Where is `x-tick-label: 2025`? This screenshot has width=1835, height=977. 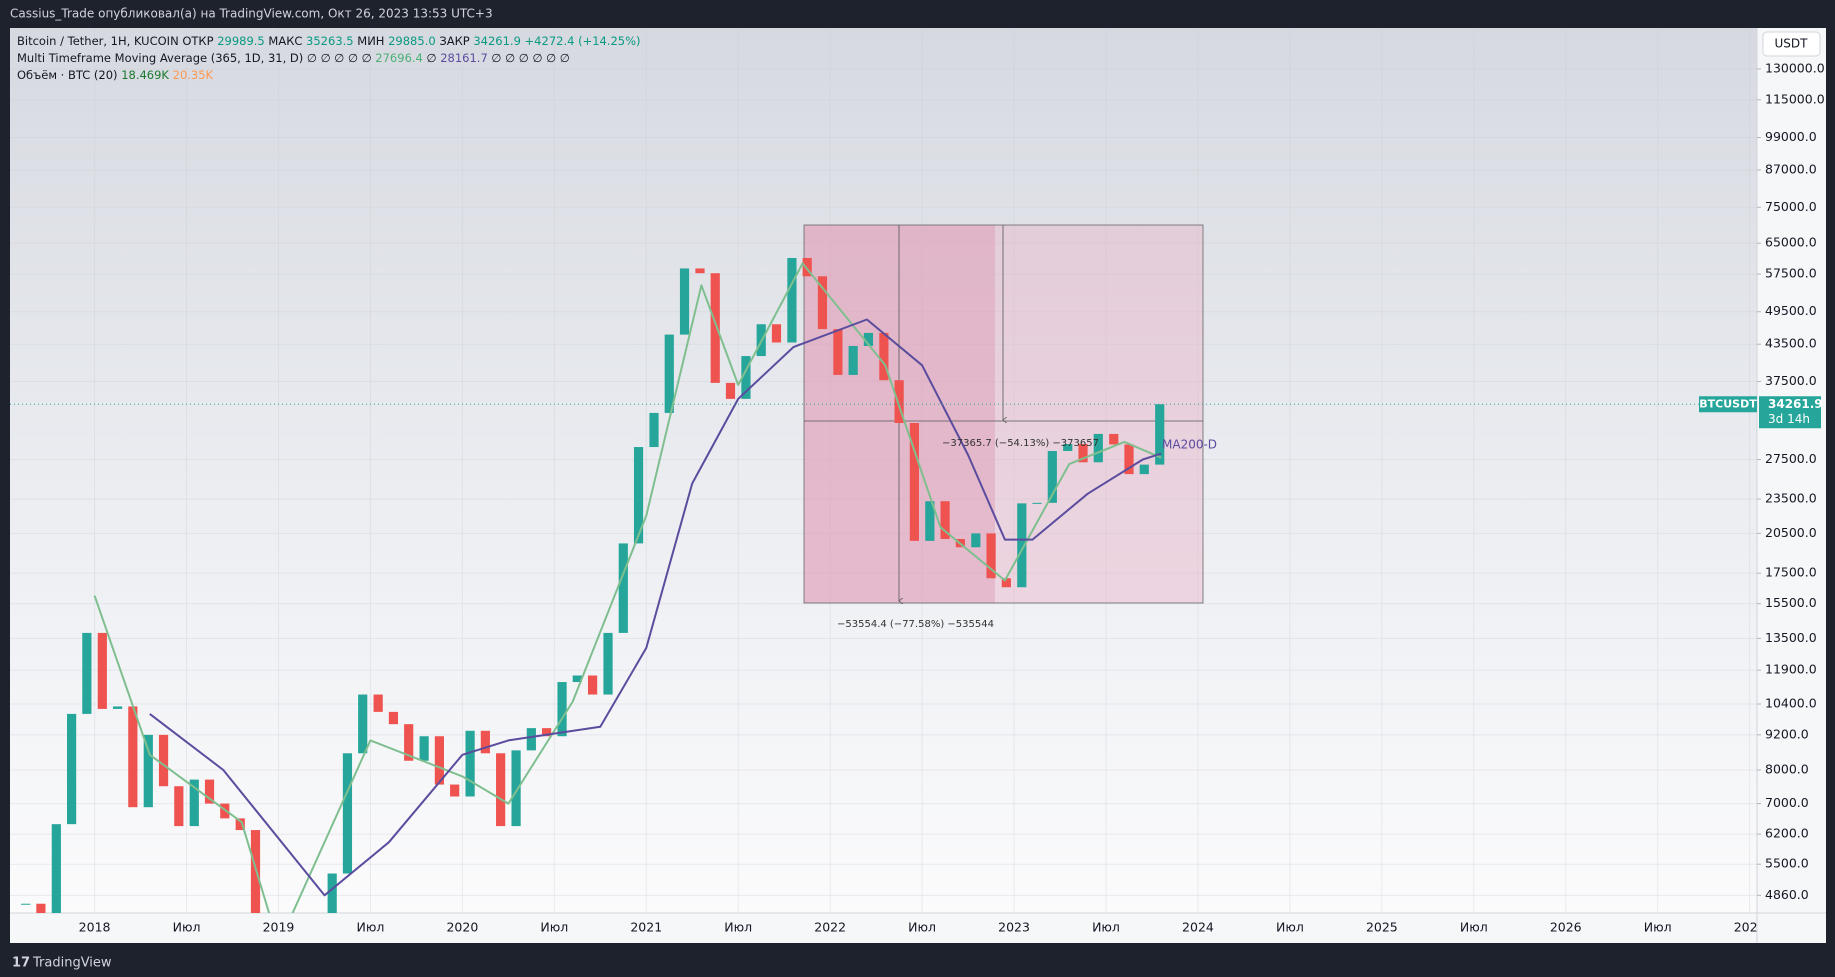 x-tick-label: 2025 is located at coordinates (1382, 927).